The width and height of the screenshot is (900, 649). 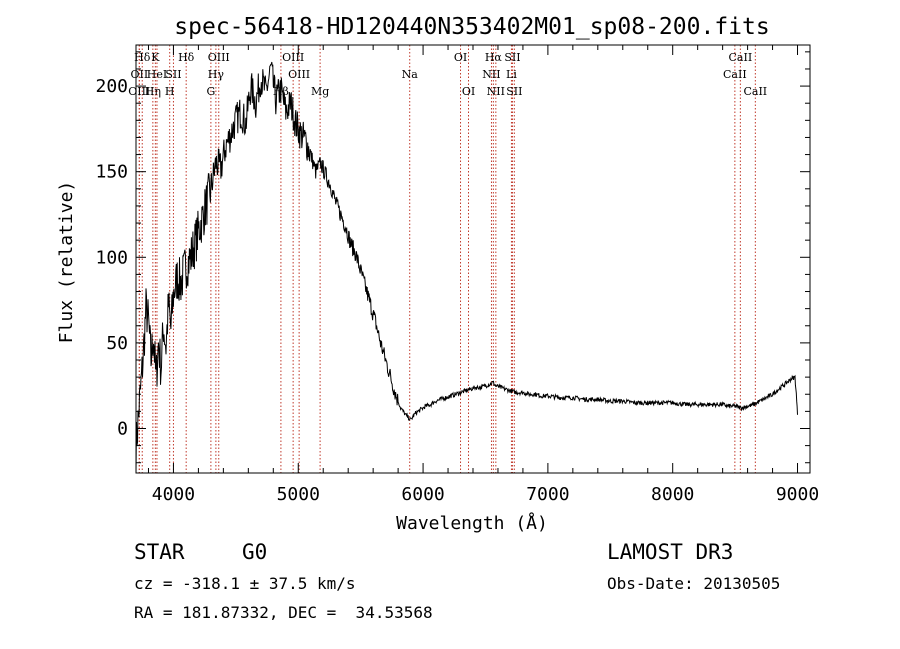 What do you see at coordinates (170, 91) in the screenshot?
I see `line-label-7: H` at bounding box center [170, 91].